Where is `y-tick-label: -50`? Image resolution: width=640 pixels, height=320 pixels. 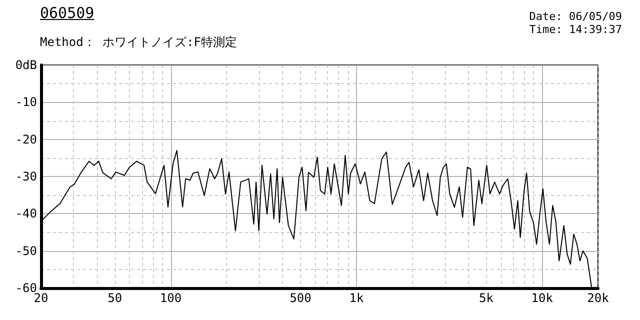 y-tick-label: -50 is located at coordinates (26, 251).